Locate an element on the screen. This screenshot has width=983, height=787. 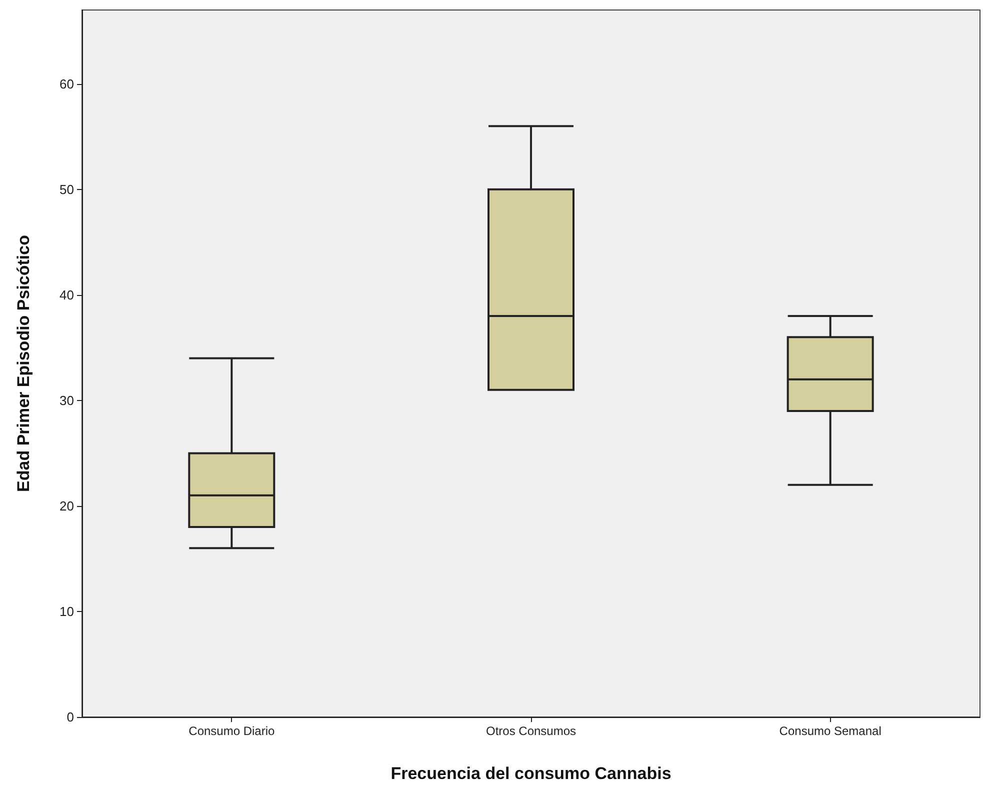
x-tick-label: Otros Consumos is located at coordinates (531, 731).